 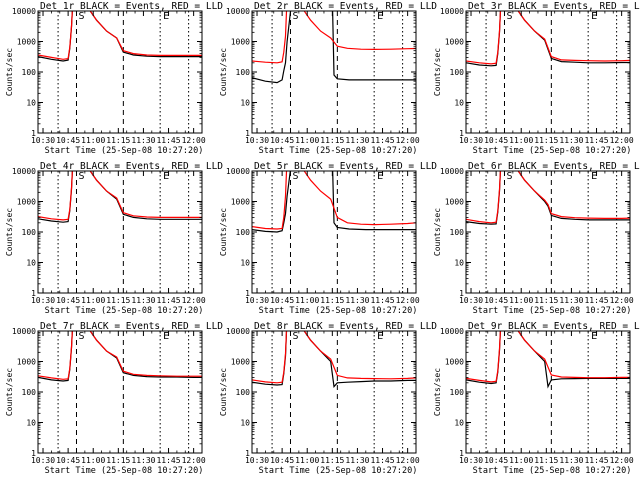 What do you see at coordinates (345, 326) in the screenshot?
I see `panel-title: Det 8r BLACK = Events, RED = LLD` at bounding box center [345, 326].